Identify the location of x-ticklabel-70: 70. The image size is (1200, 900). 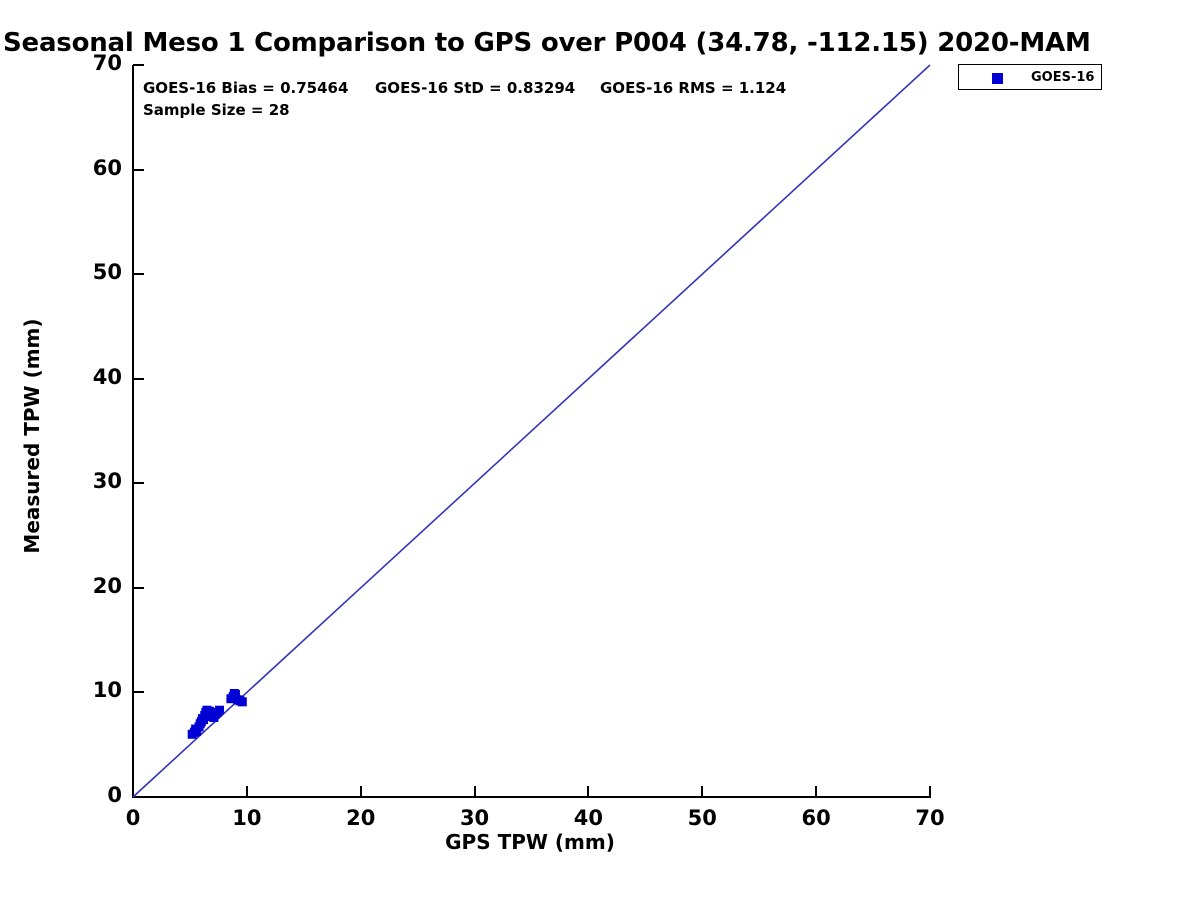
(930, 818).